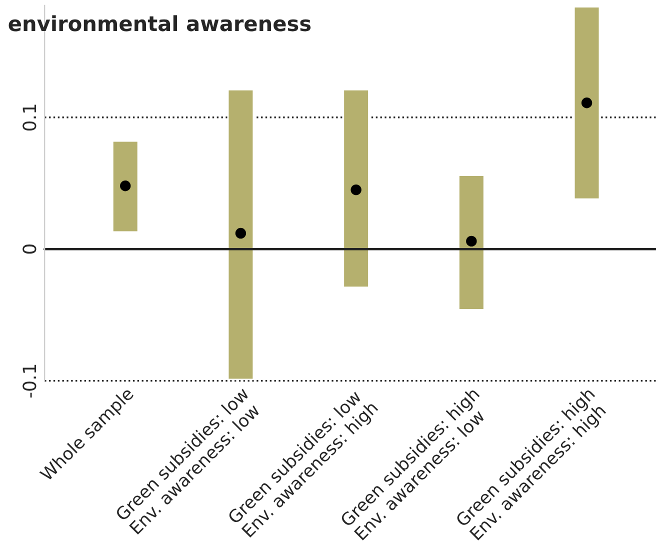  Describe the element at coordinates (29, 117) in the screenshot. I see `y-tick-label: 0.1` at that location.